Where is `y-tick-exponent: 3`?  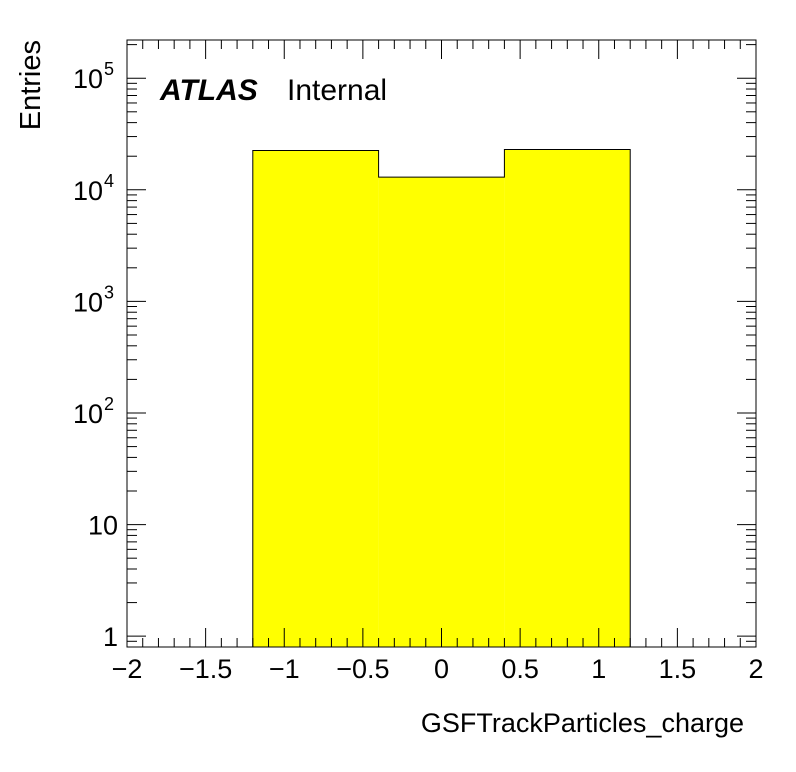
y-tick-exponent: 3 is located at coordinates (109, 292).